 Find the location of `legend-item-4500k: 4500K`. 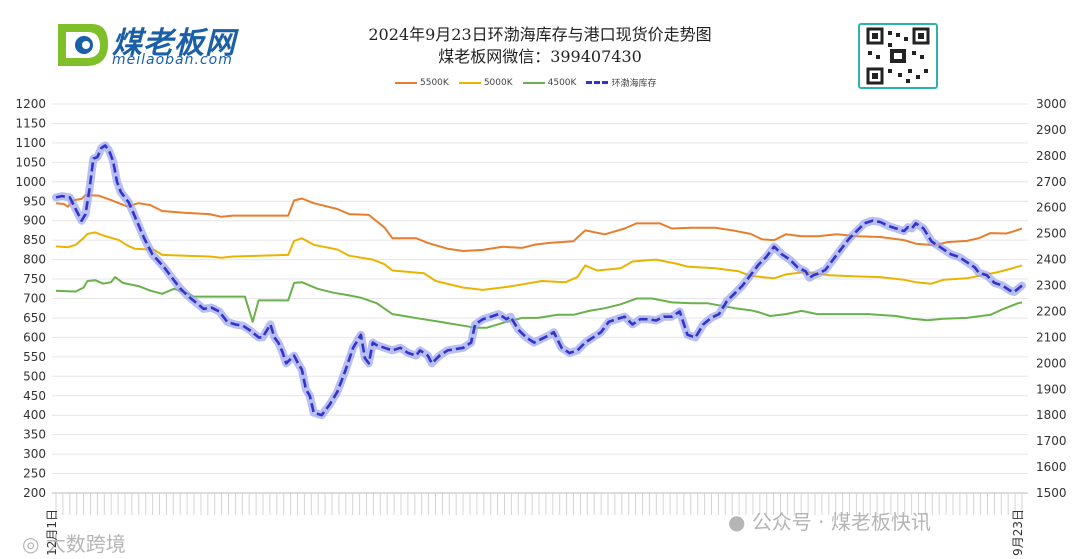

legend-item-4500k: 4500K is located at coordinates (549, 82).